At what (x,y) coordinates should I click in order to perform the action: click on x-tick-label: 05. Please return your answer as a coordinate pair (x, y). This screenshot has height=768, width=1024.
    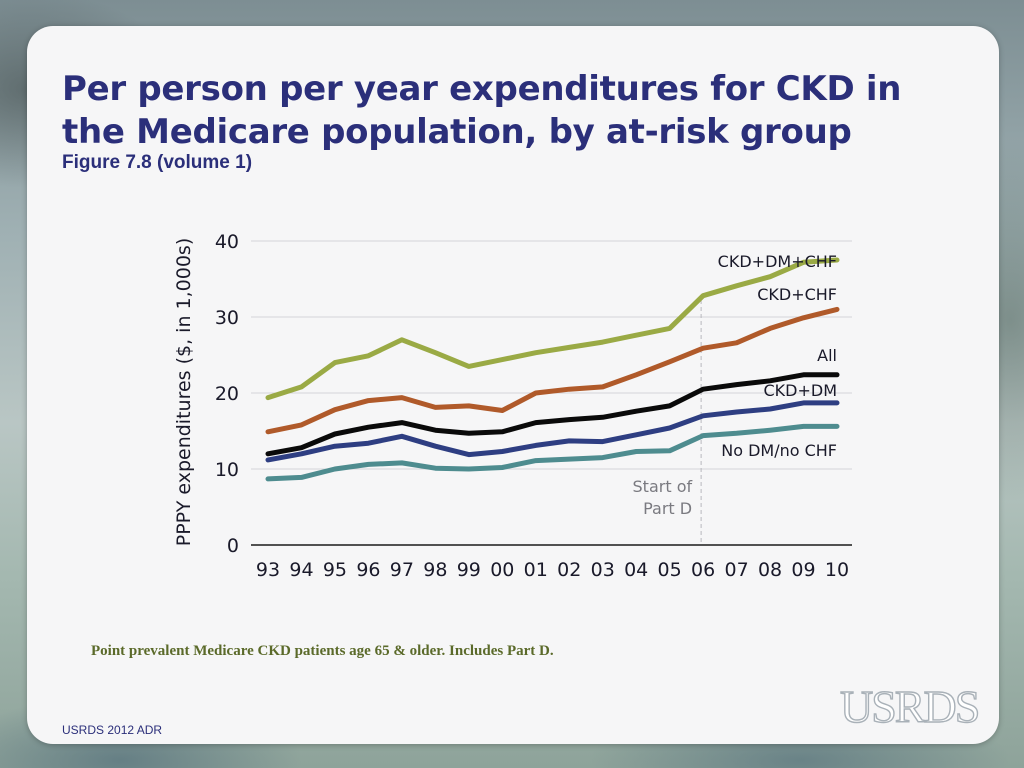
    Looking at the image, I should click on (670, 570).